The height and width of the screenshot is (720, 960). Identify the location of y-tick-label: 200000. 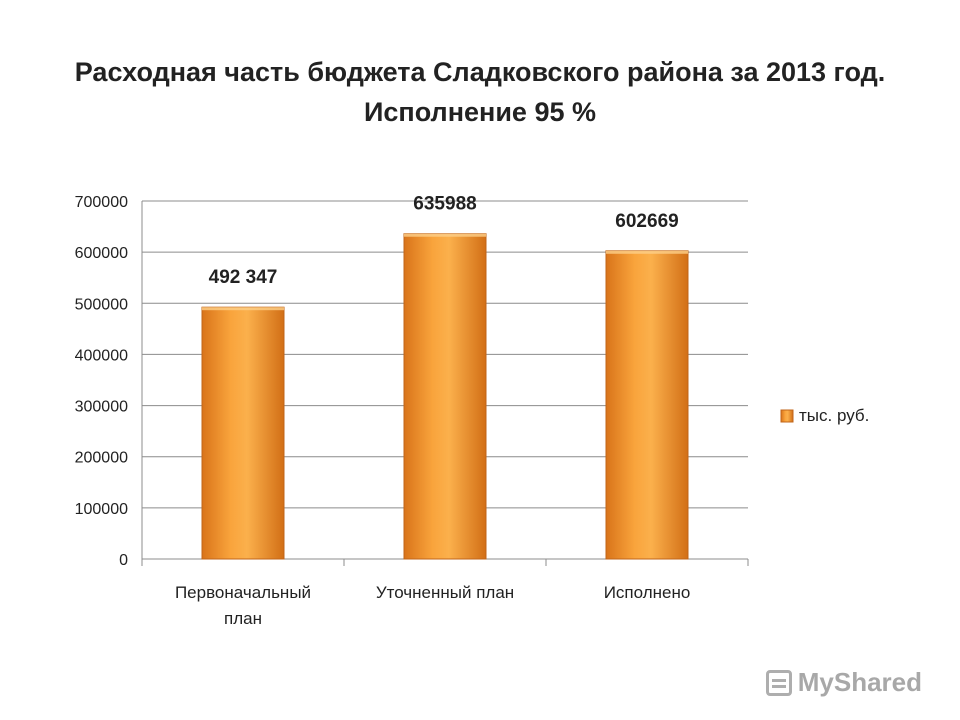
(101, 458).